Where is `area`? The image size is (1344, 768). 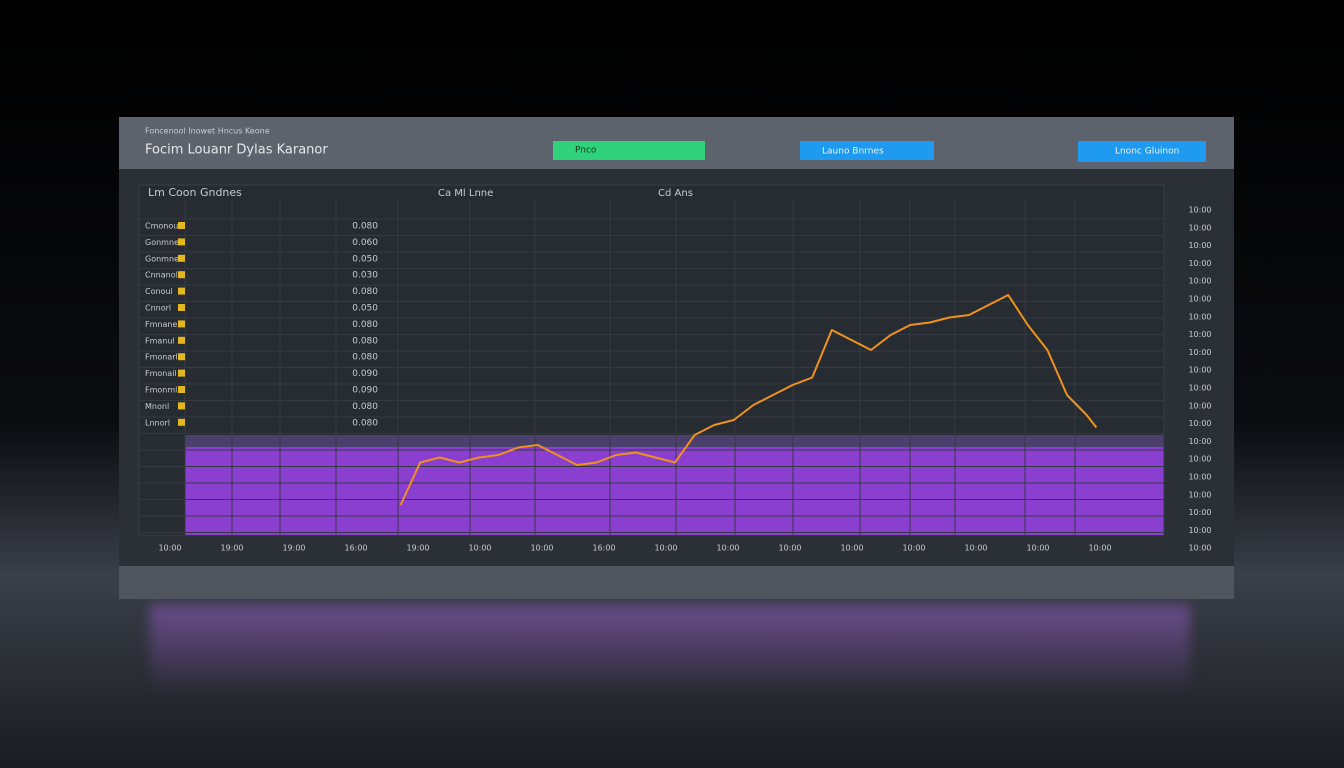
area is located at coordinates (674, 491).